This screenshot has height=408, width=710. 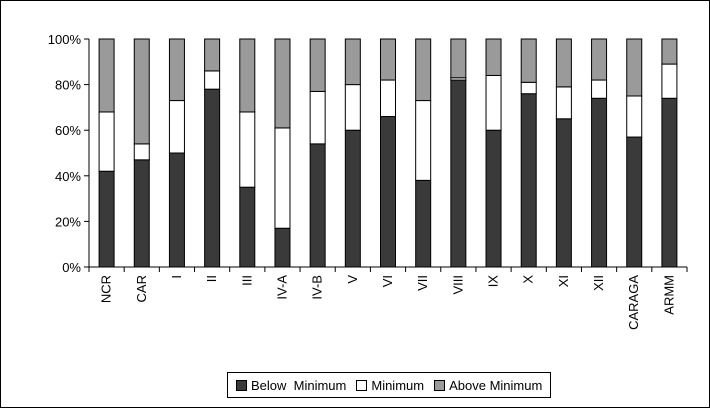 What do you see at coordinates (211, 278) in the screenshot?
I see `x-tick-label: II` at bounding box center [211, 278].